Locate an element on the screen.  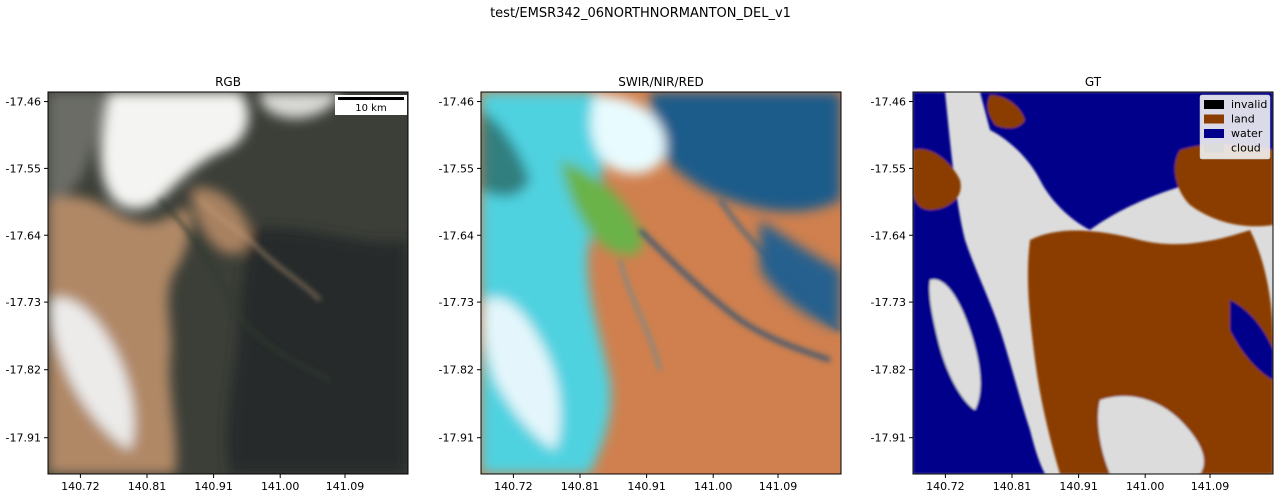
gt-xtick-label: 140.72 is located at coordinates (945, 486).